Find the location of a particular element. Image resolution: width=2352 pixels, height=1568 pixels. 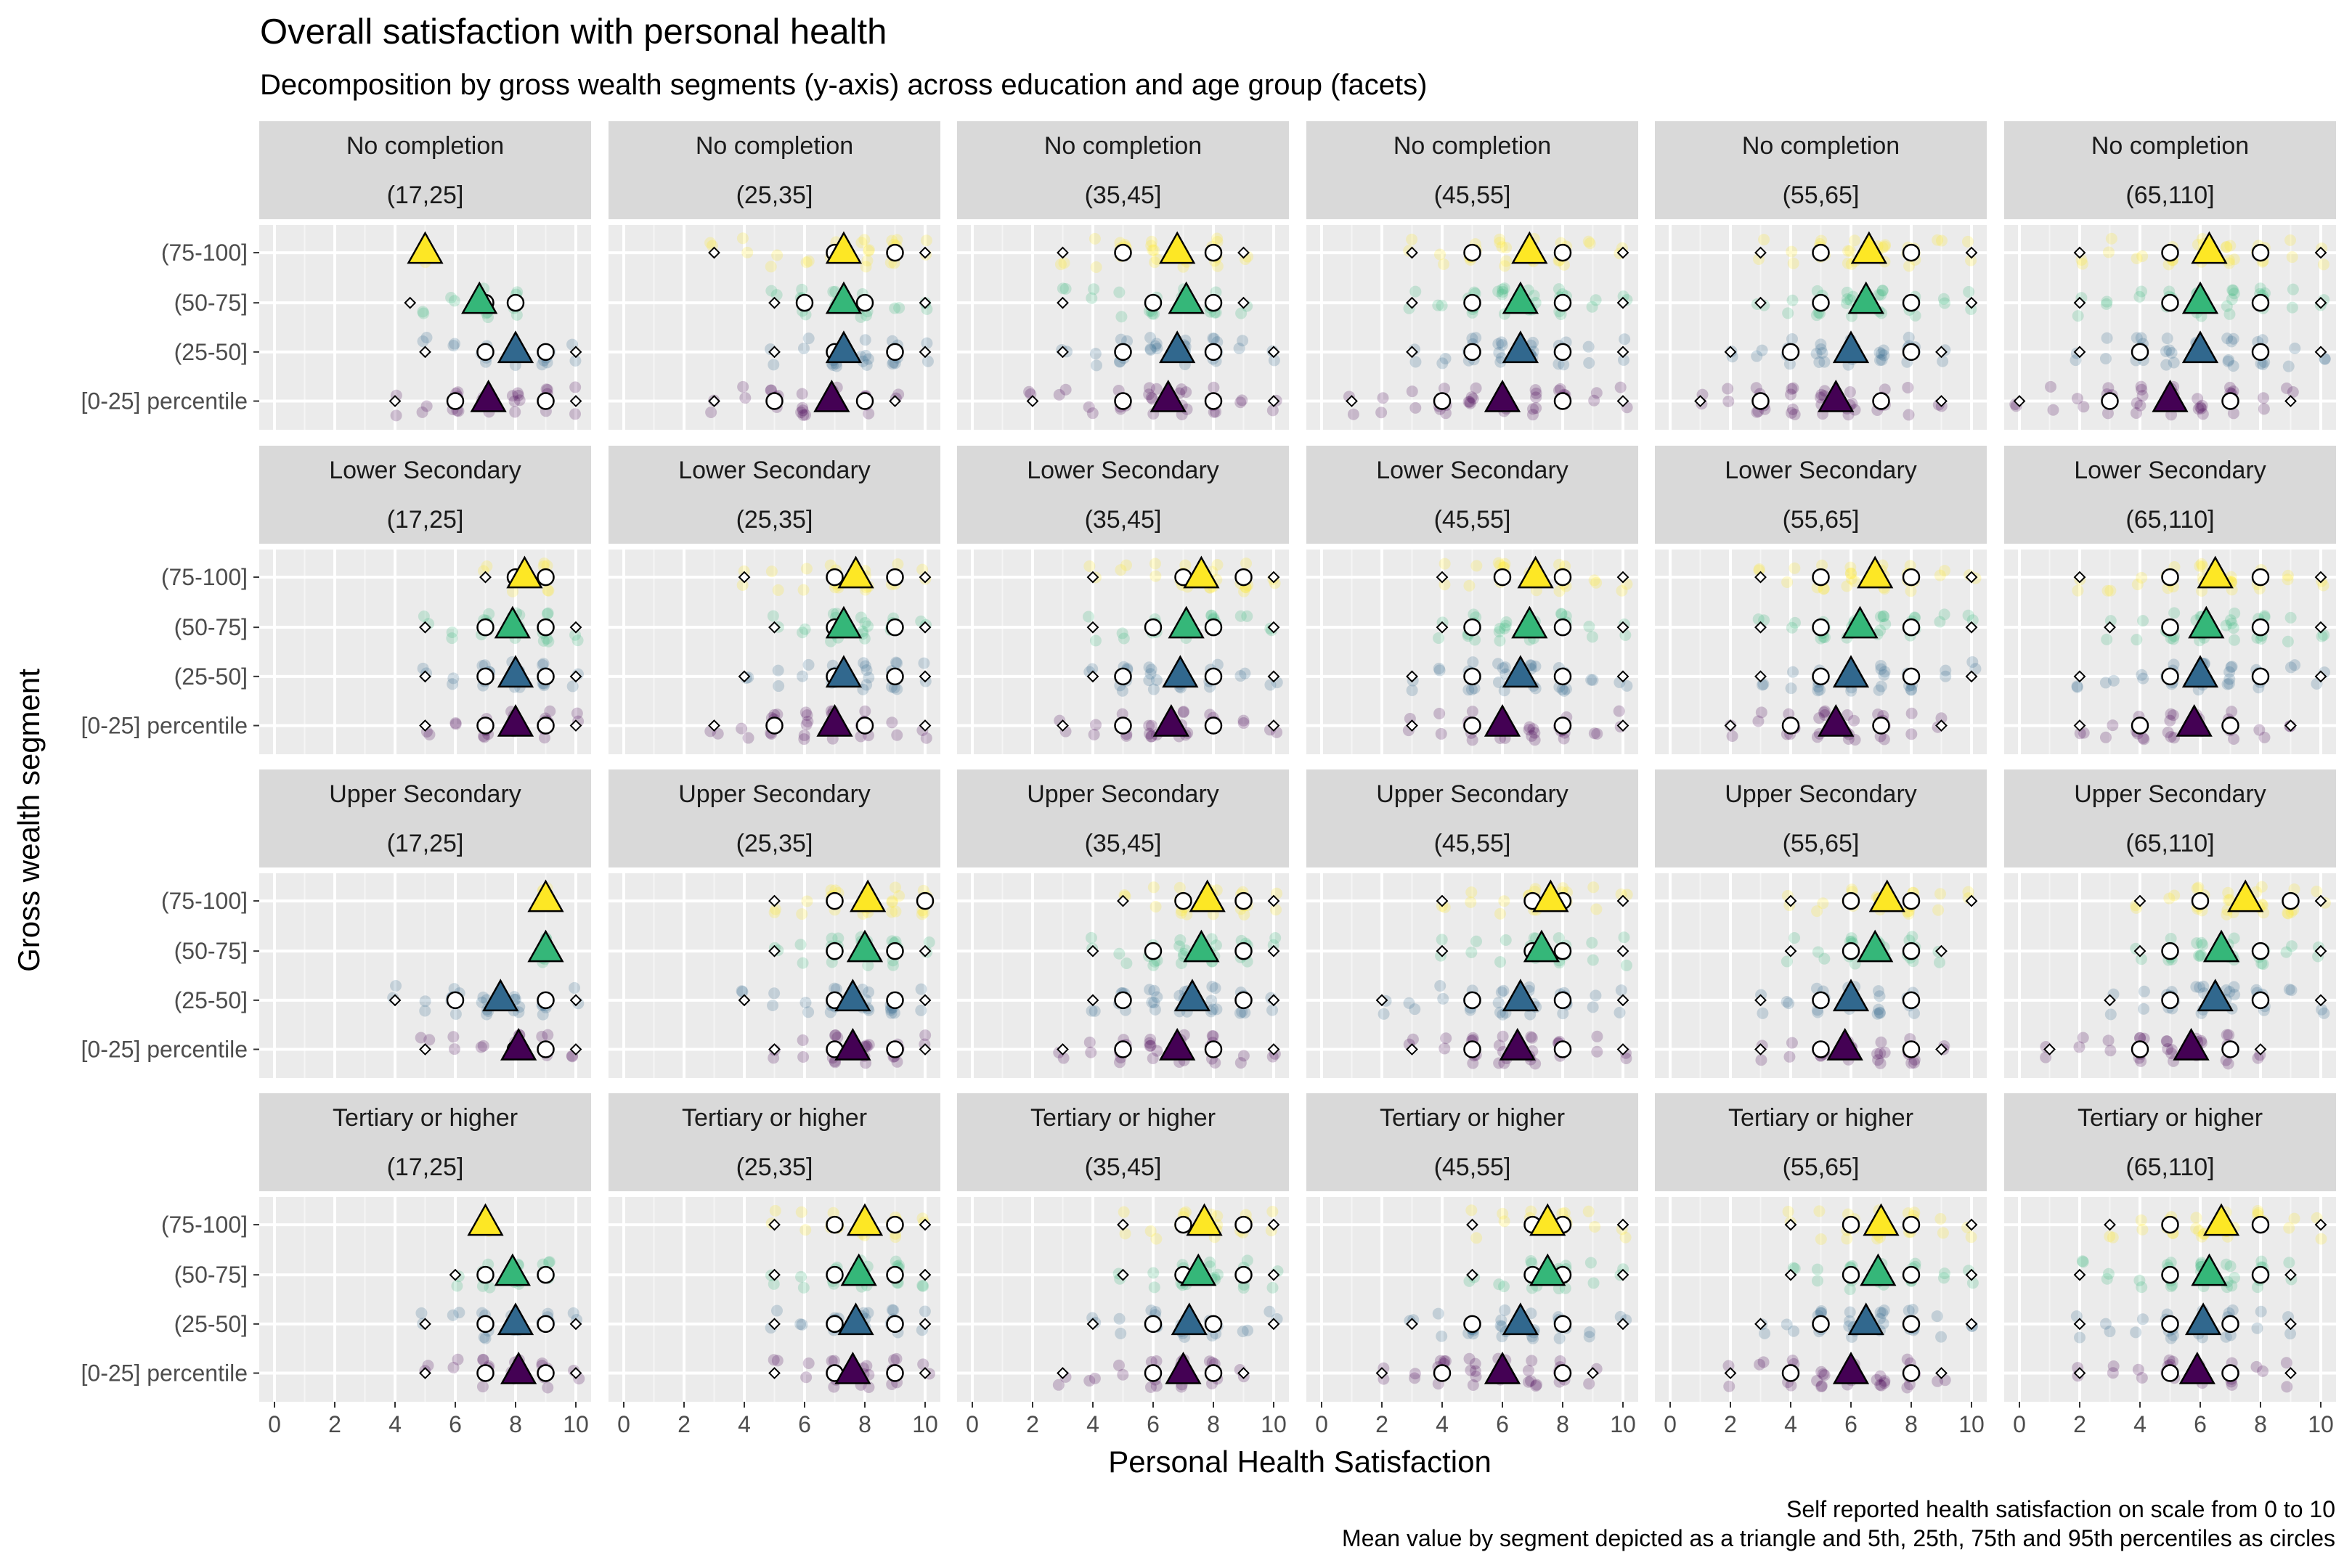

facet-strip-age: (25,35] is located at coordinates (774, 844).